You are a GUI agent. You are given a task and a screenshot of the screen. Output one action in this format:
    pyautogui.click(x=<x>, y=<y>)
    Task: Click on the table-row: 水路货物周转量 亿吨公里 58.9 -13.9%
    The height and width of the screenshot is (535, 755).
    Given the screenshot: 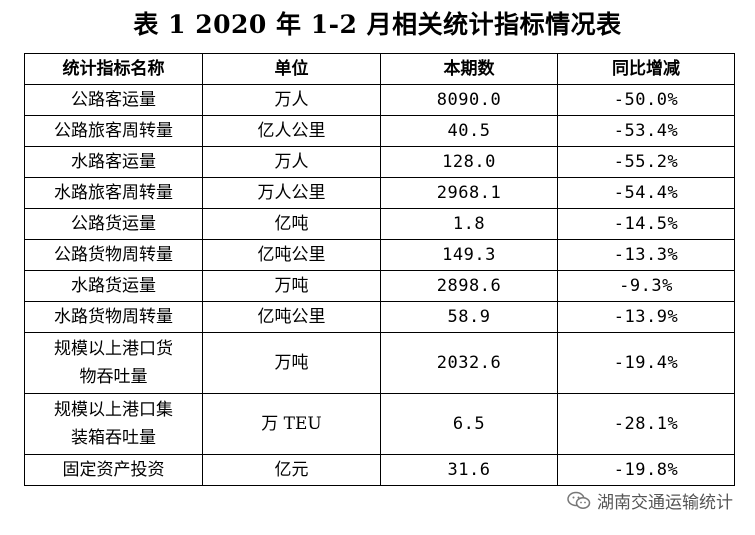 What is the action you would take?
    pyautogui.click(x=379, y=317)
    